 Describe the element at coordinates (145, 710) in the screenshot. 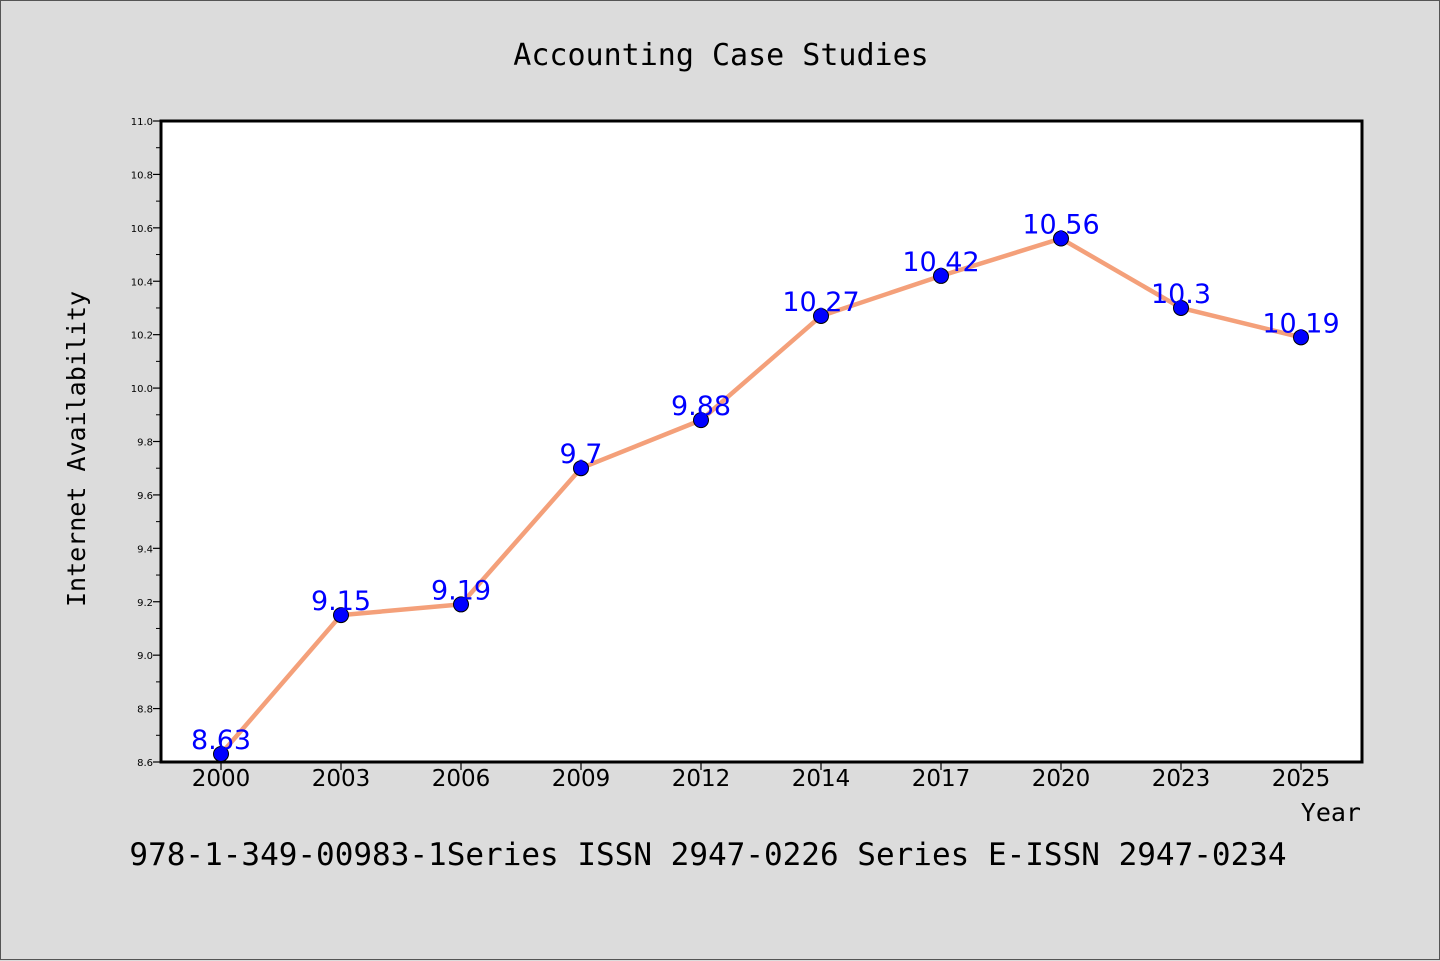

I see `y-tick-label: 8.8` at that location.